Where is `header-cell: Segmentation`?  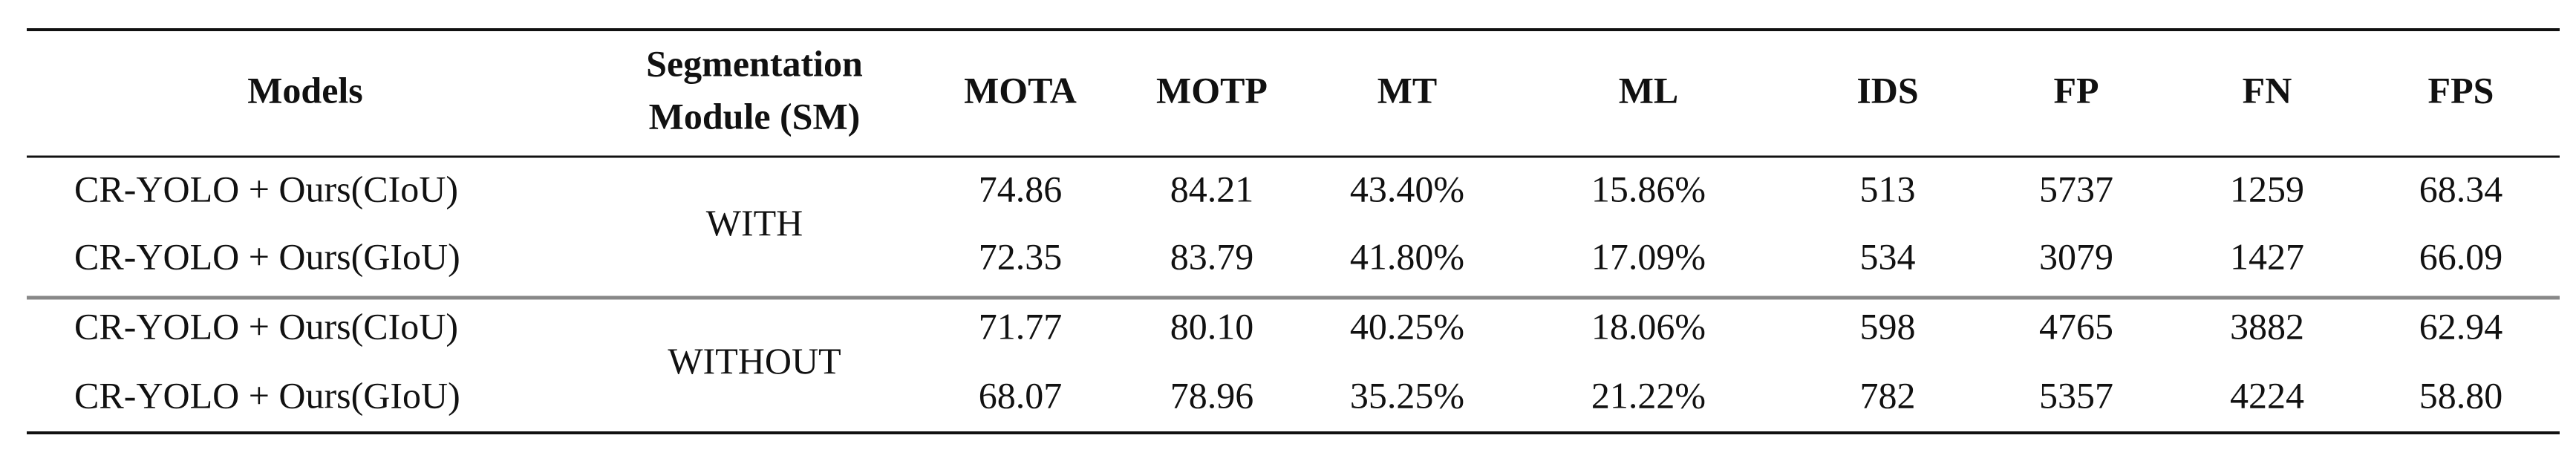
header-cell: Segmentation is located at coordinates (754, 63).